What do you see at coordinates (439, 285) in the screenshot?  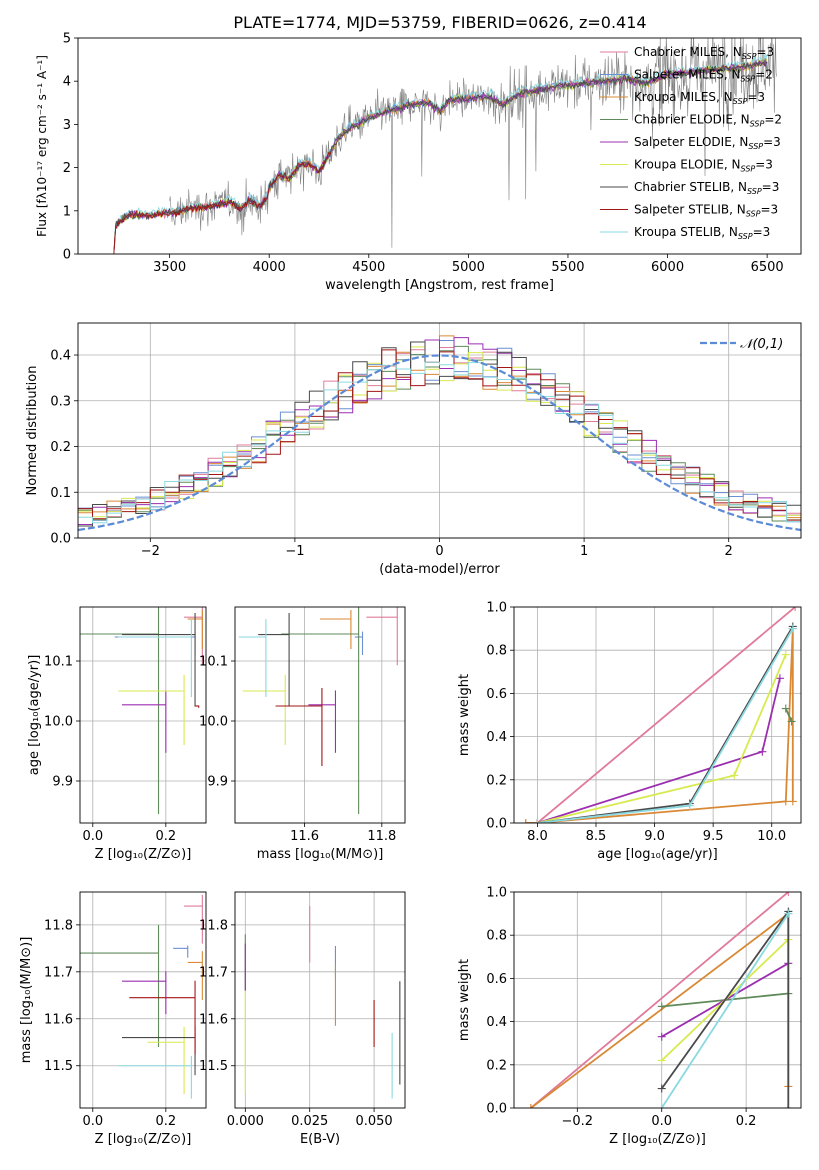 I see `x-axis-label: wavelength [Angstrom, rest frame]` at bounding box center [439, 285].